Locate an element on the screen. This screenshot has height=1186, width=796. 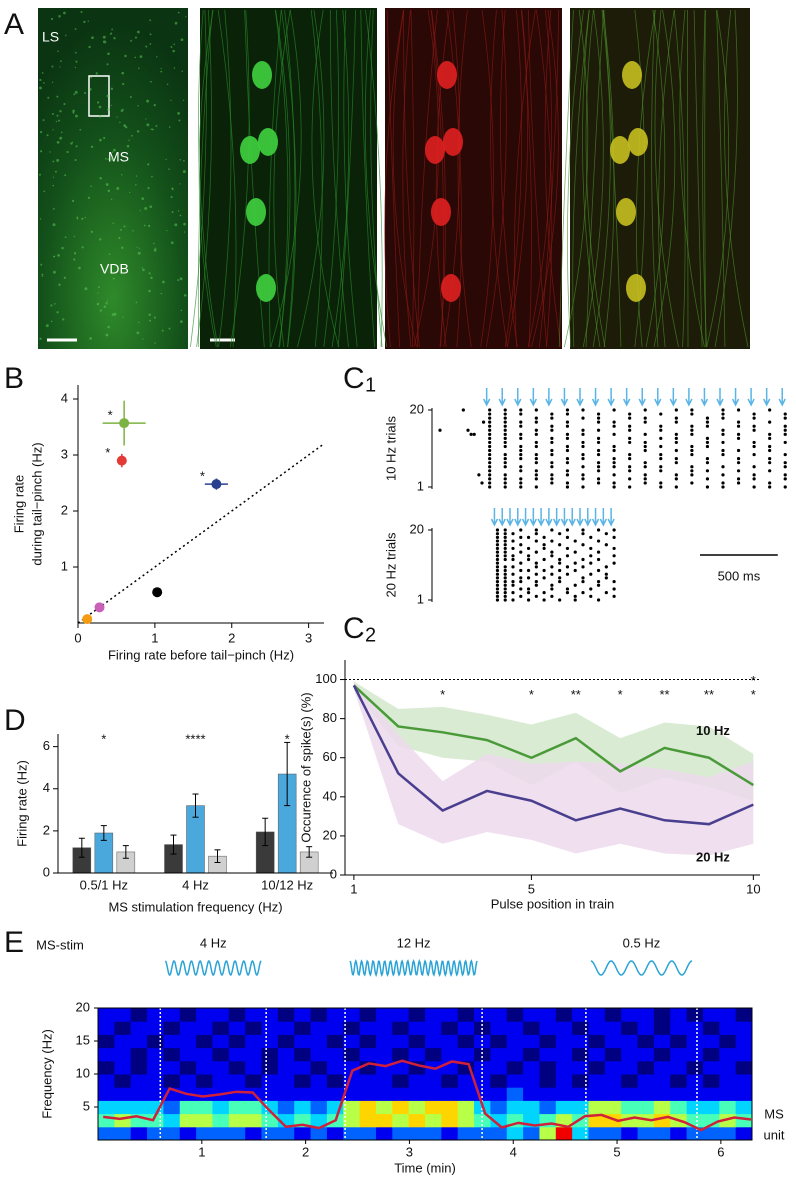
series-line is located at coordinates (553, 755).